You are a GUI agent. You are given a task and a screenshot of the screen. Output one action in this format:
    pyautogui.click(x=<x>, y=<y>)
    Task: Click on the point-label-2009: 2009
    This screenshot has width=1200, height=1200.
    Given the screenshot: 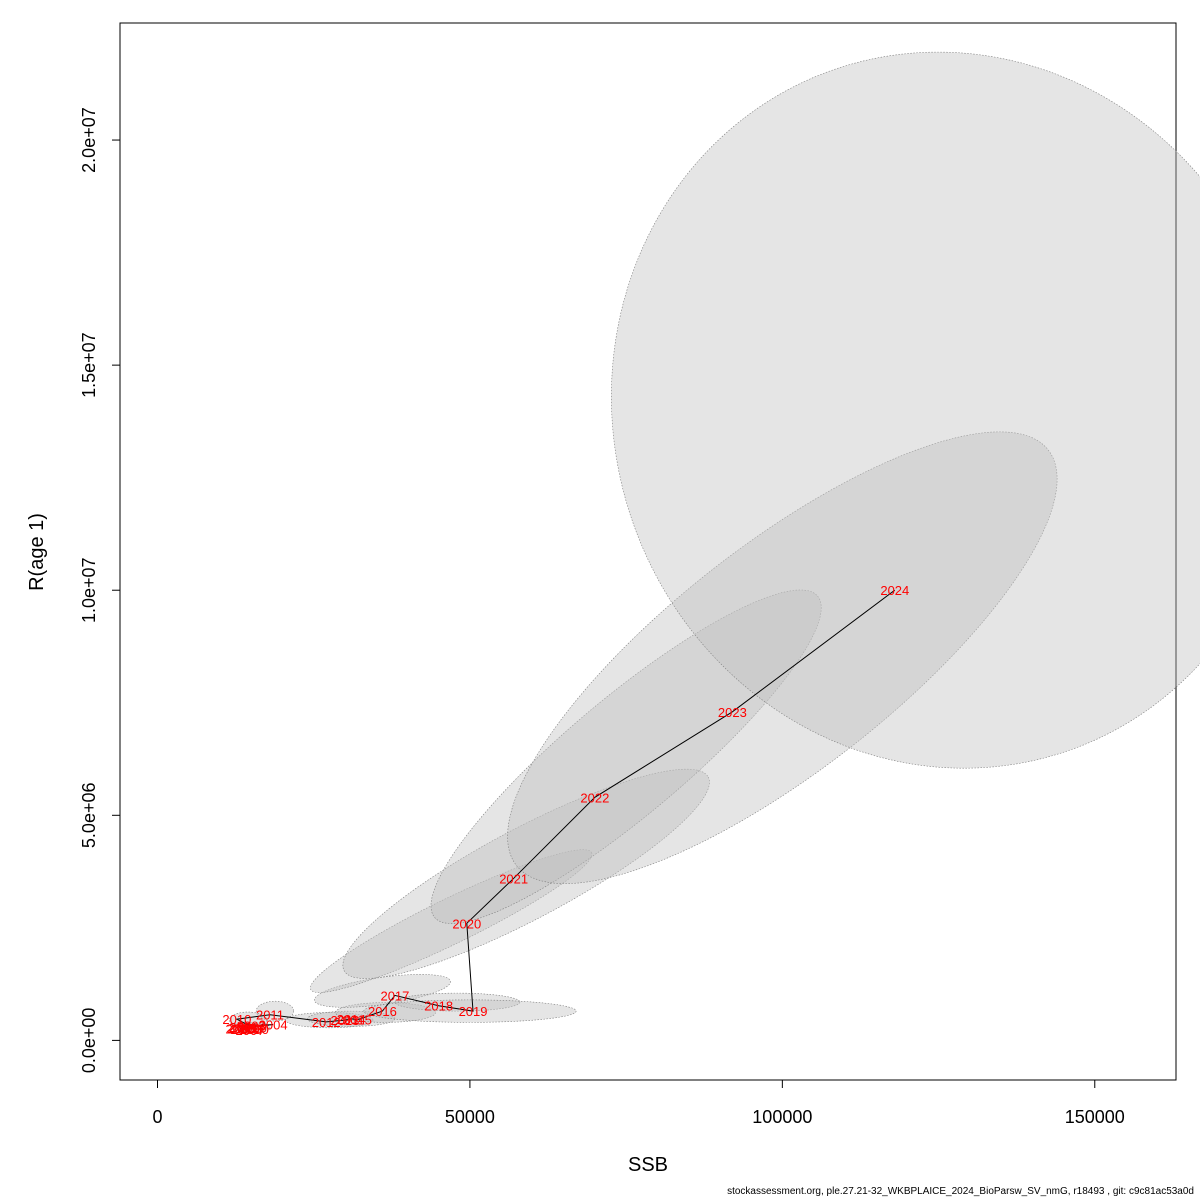 What is the action you would take?
    pyautogui.click(x=252, y=1027)
    